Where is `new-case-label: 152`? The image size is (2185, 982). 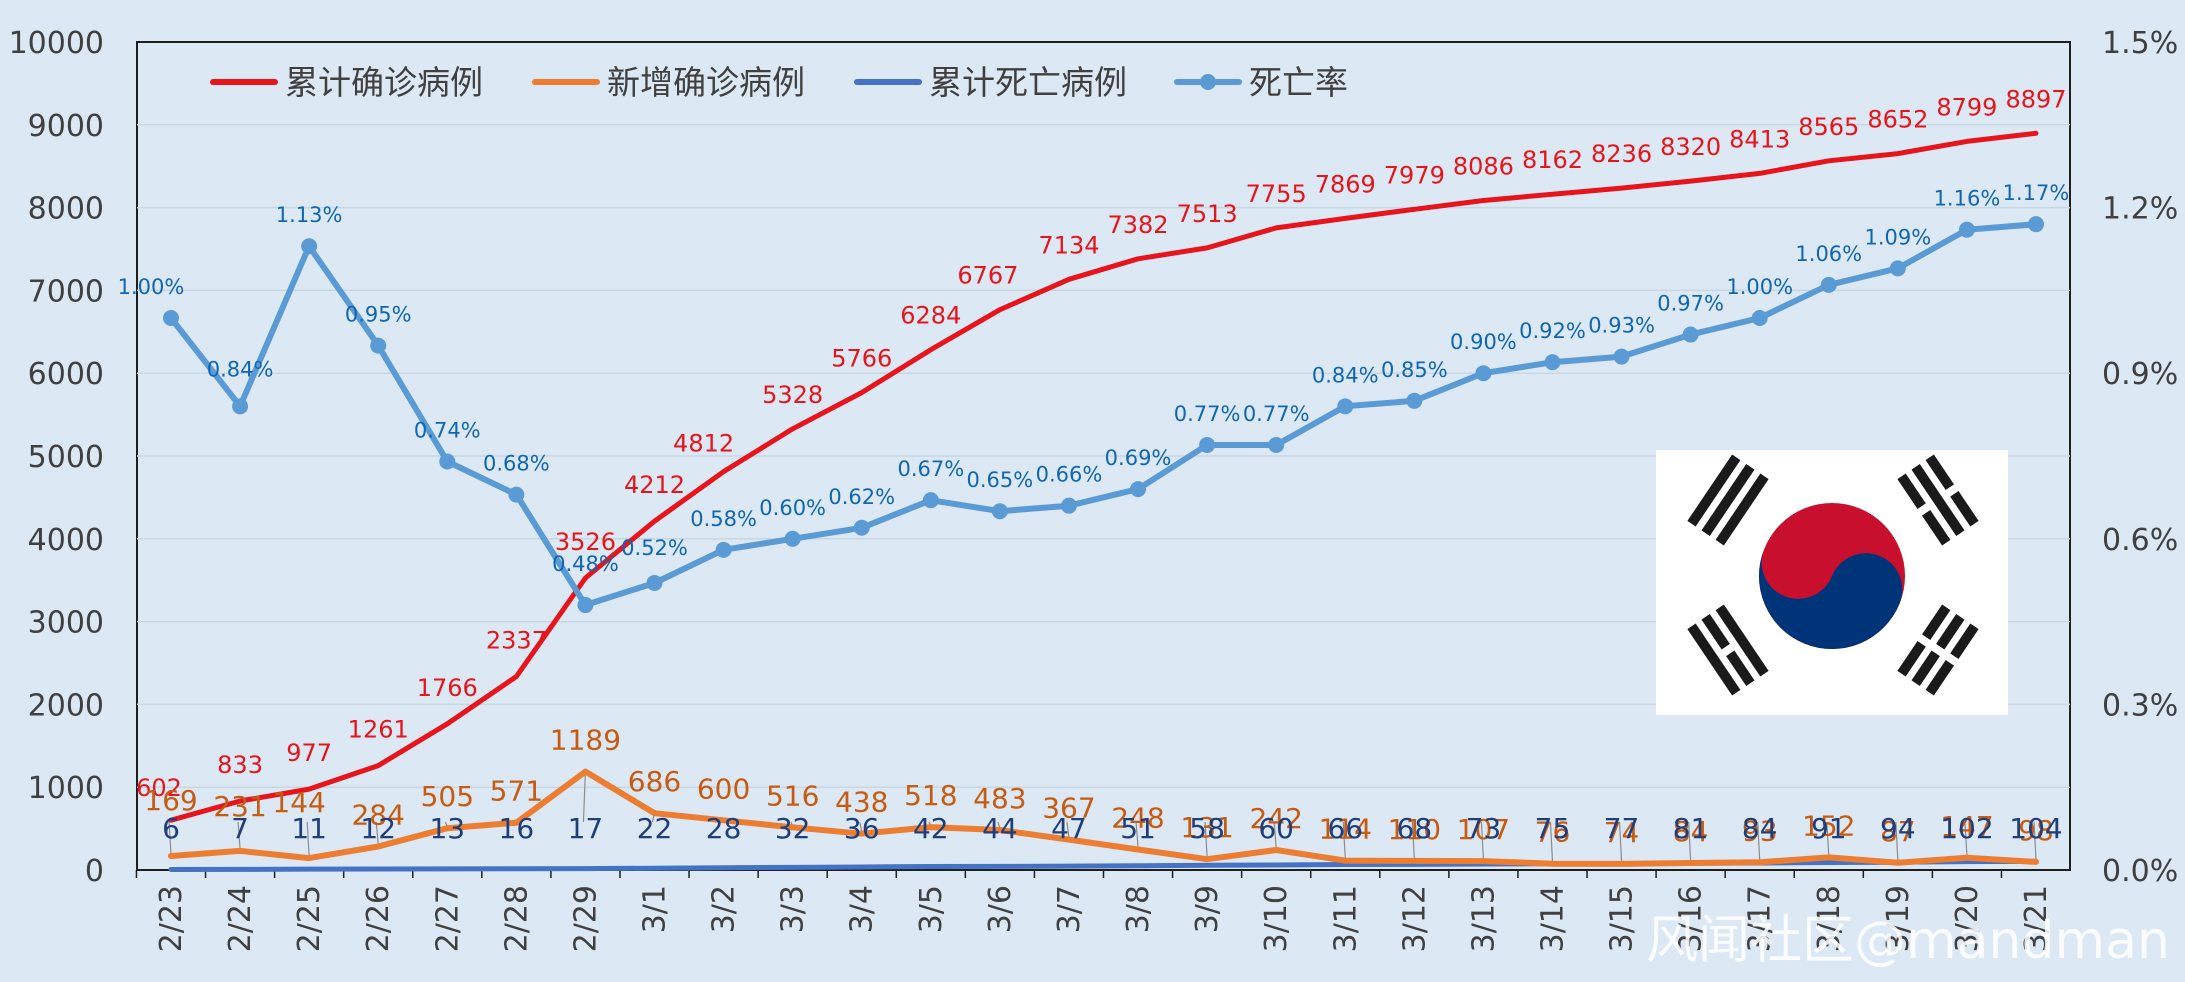
new-case-label: 152 is located at coordinates (1828, 825).